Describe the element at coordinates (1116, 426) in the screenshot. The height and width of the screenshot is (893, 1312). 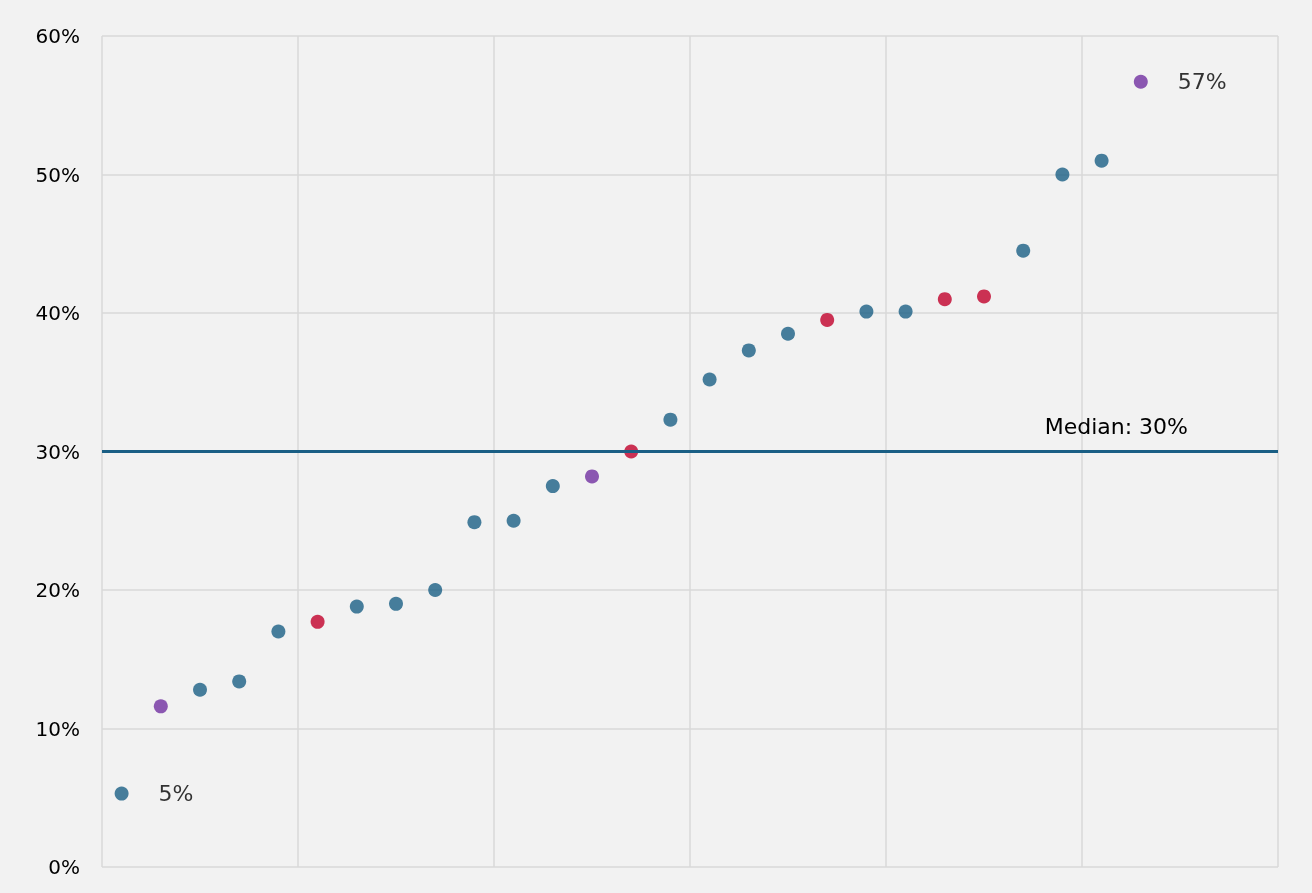
I see `ref-line-label: Median: 30%` at that location.